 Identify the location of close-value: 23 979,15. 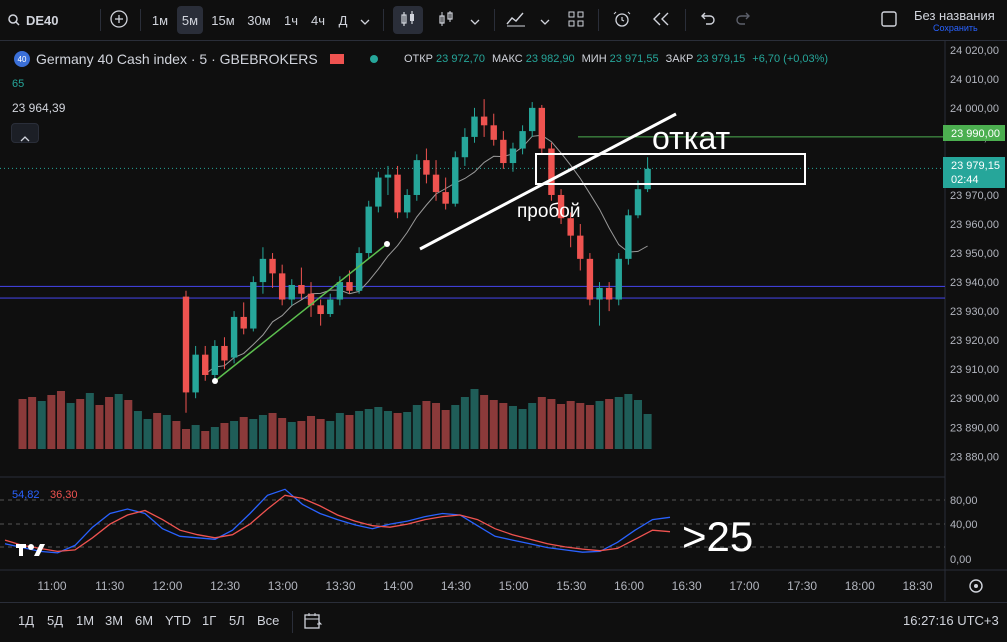
(721, 59).